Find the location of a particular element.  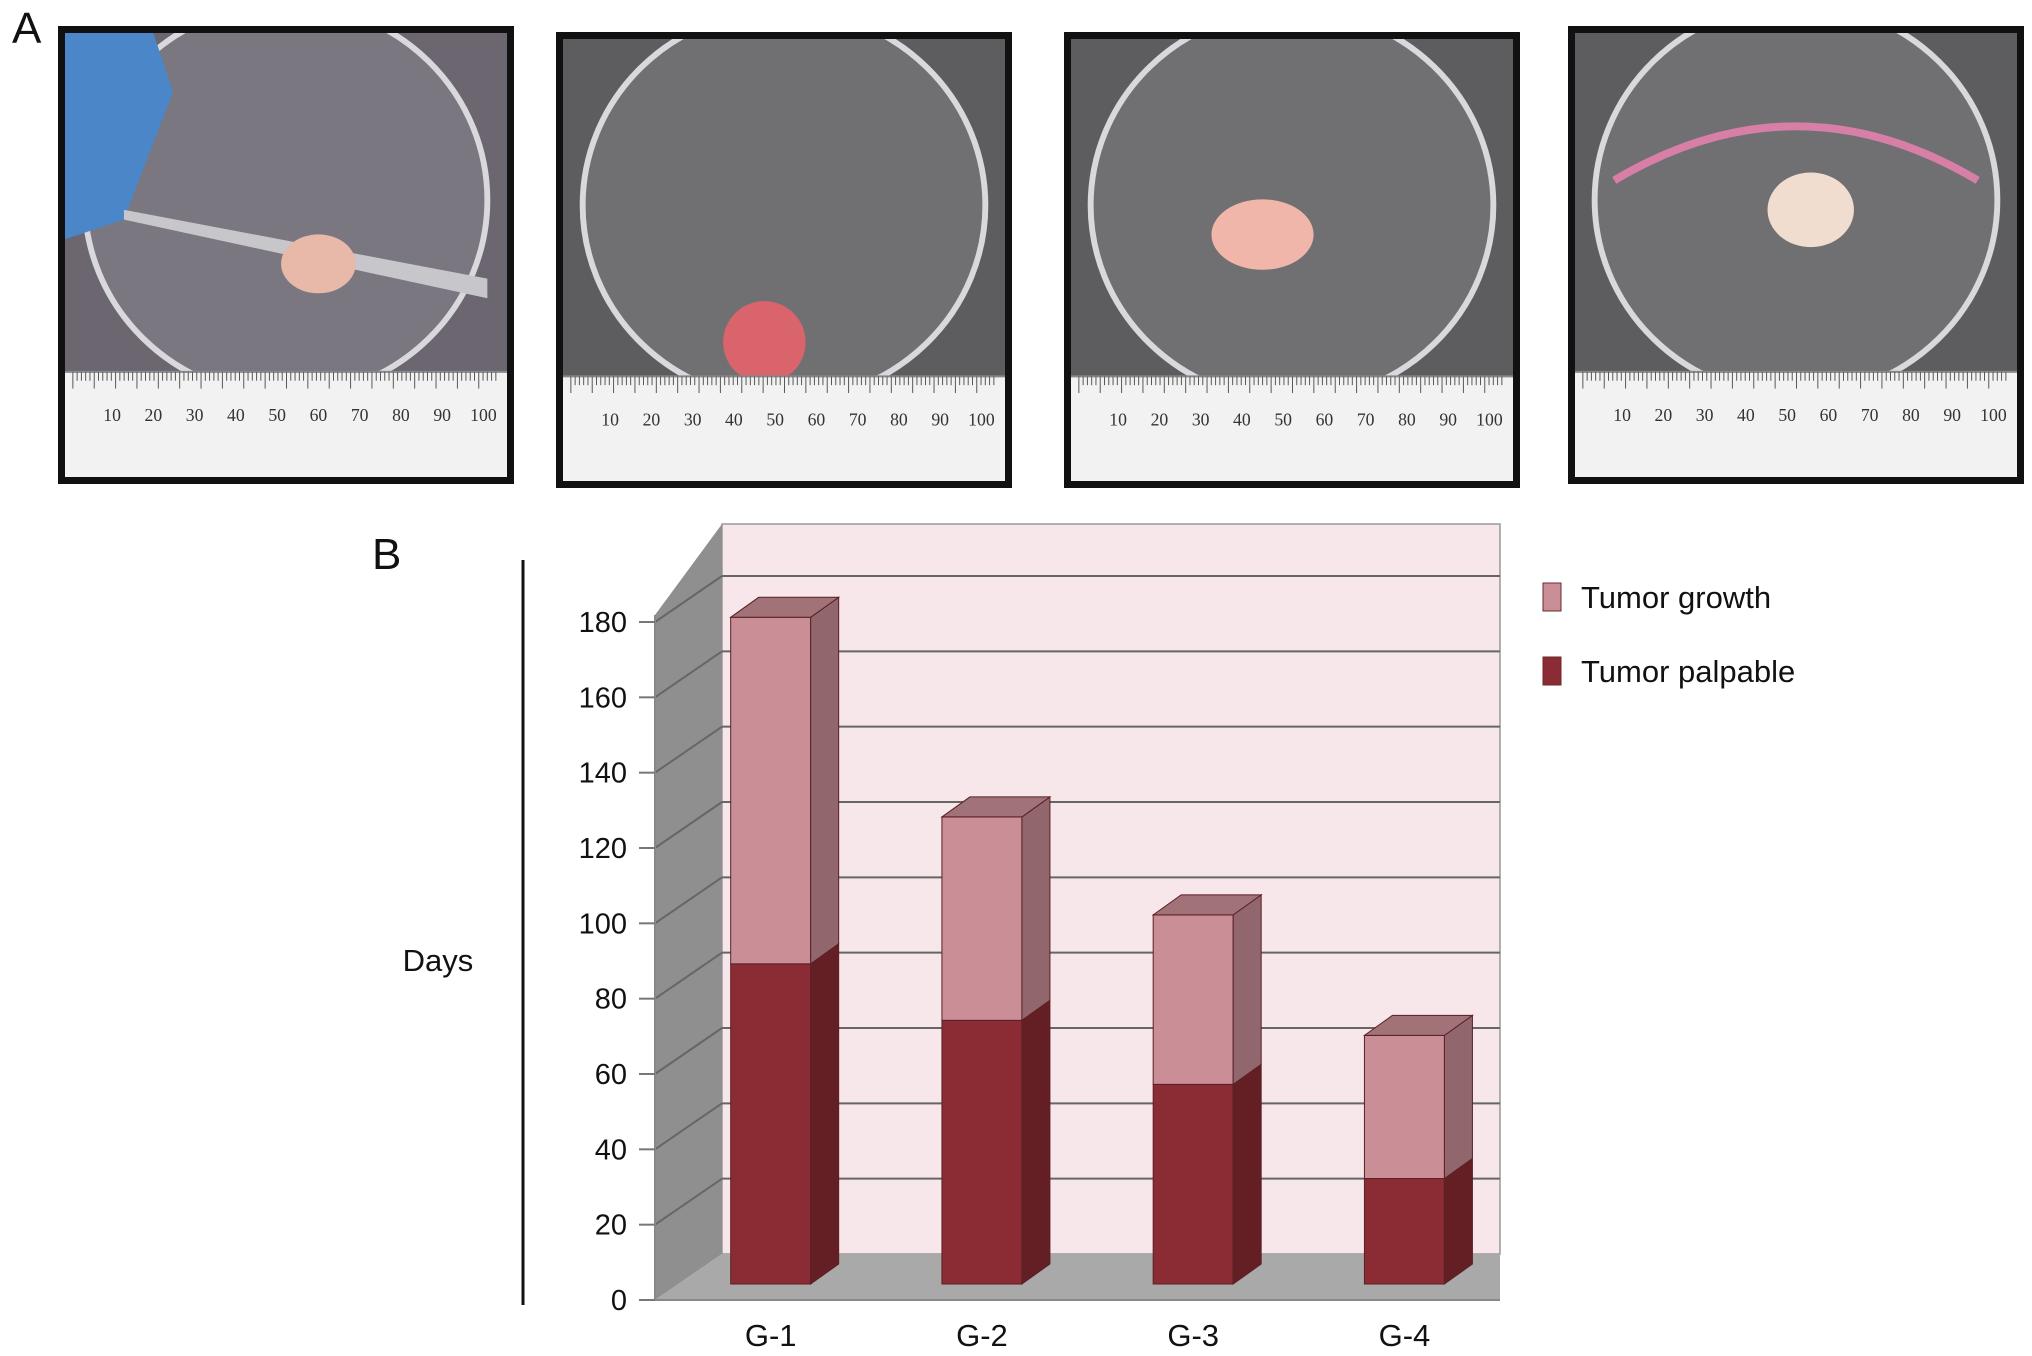

y-axis-label: Days is located at coordinates (438, 960).